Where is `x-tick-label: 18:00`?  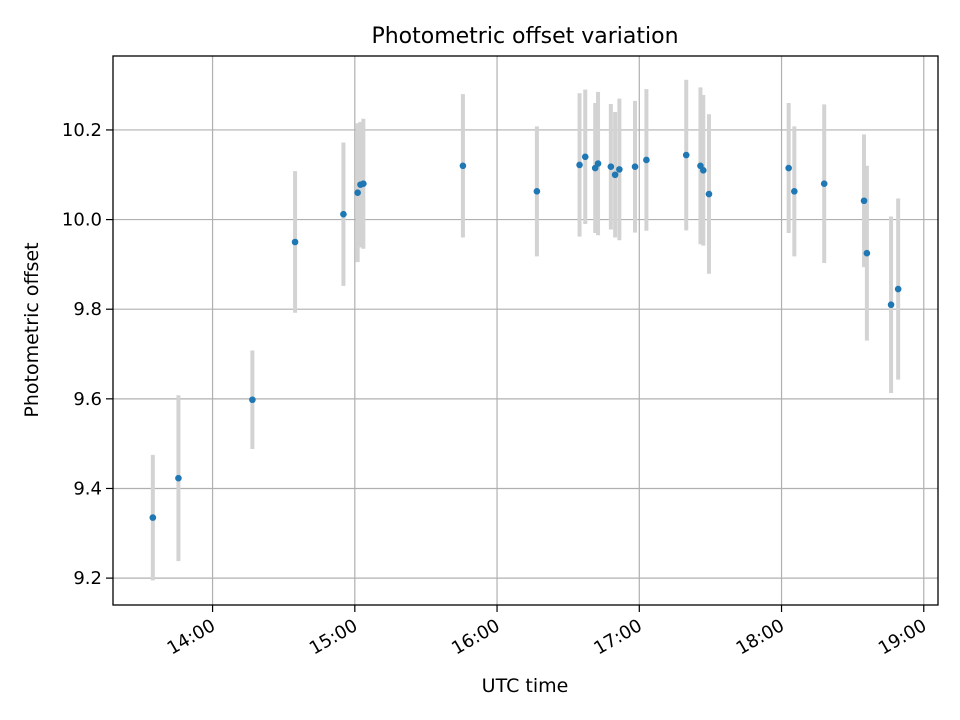 x-tick-label: 18:00 is located at coordinates (760, 637).